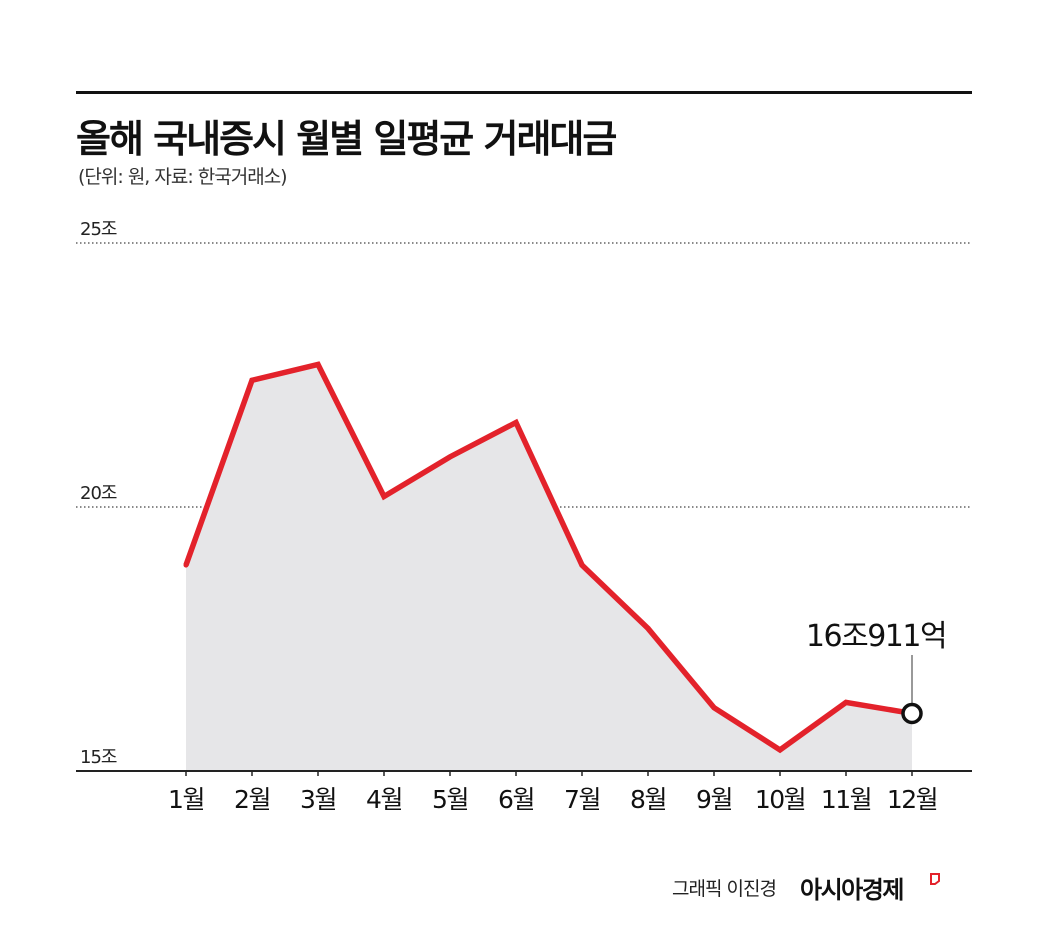  What do you see at coordinates (780, 799) in the screenshot?
I see `x-tick-label: 10월` at bounding box center [780, 799].